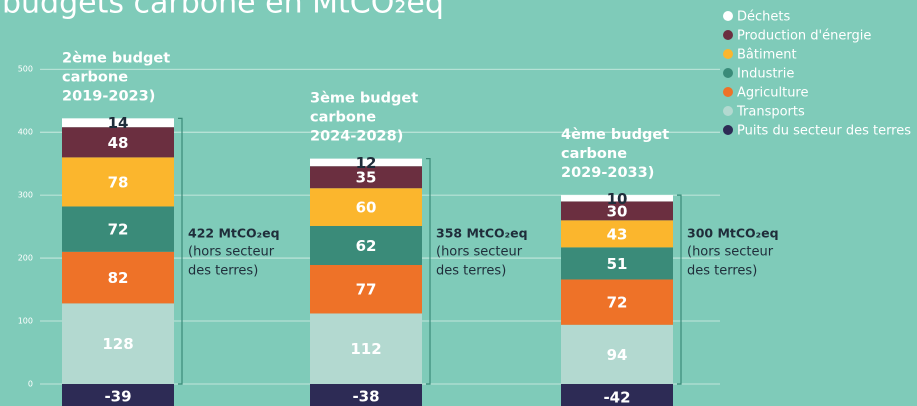  I want to click on bar-heading: 4ème budget, so click(615, 135).